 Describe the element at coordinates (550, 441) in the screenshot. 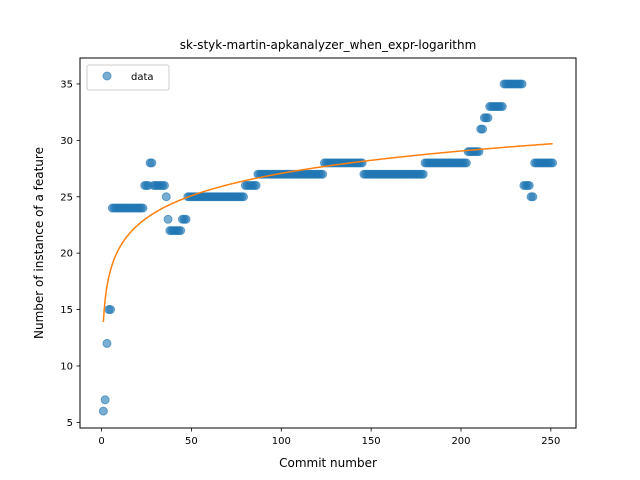

I see `x-tick-label: 250` at that location.